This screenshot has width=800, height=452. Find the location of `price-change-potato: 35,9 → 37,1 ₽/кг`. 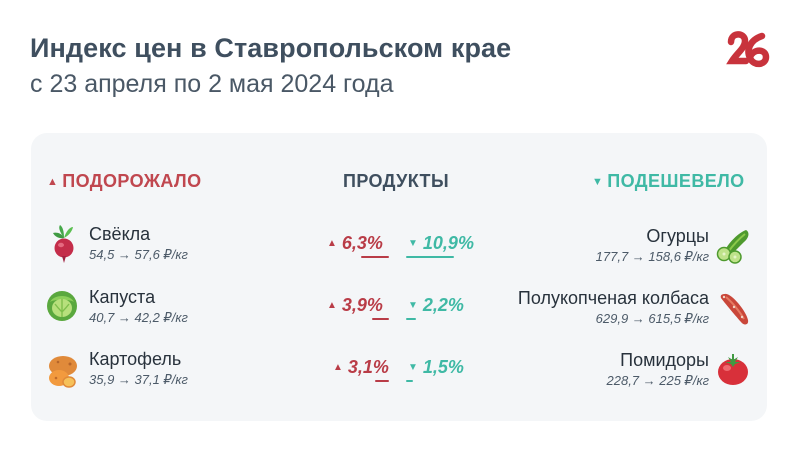

price-change-potato: 35,9 → 37,1 ₽/кг is located at coordinates (138, 379).